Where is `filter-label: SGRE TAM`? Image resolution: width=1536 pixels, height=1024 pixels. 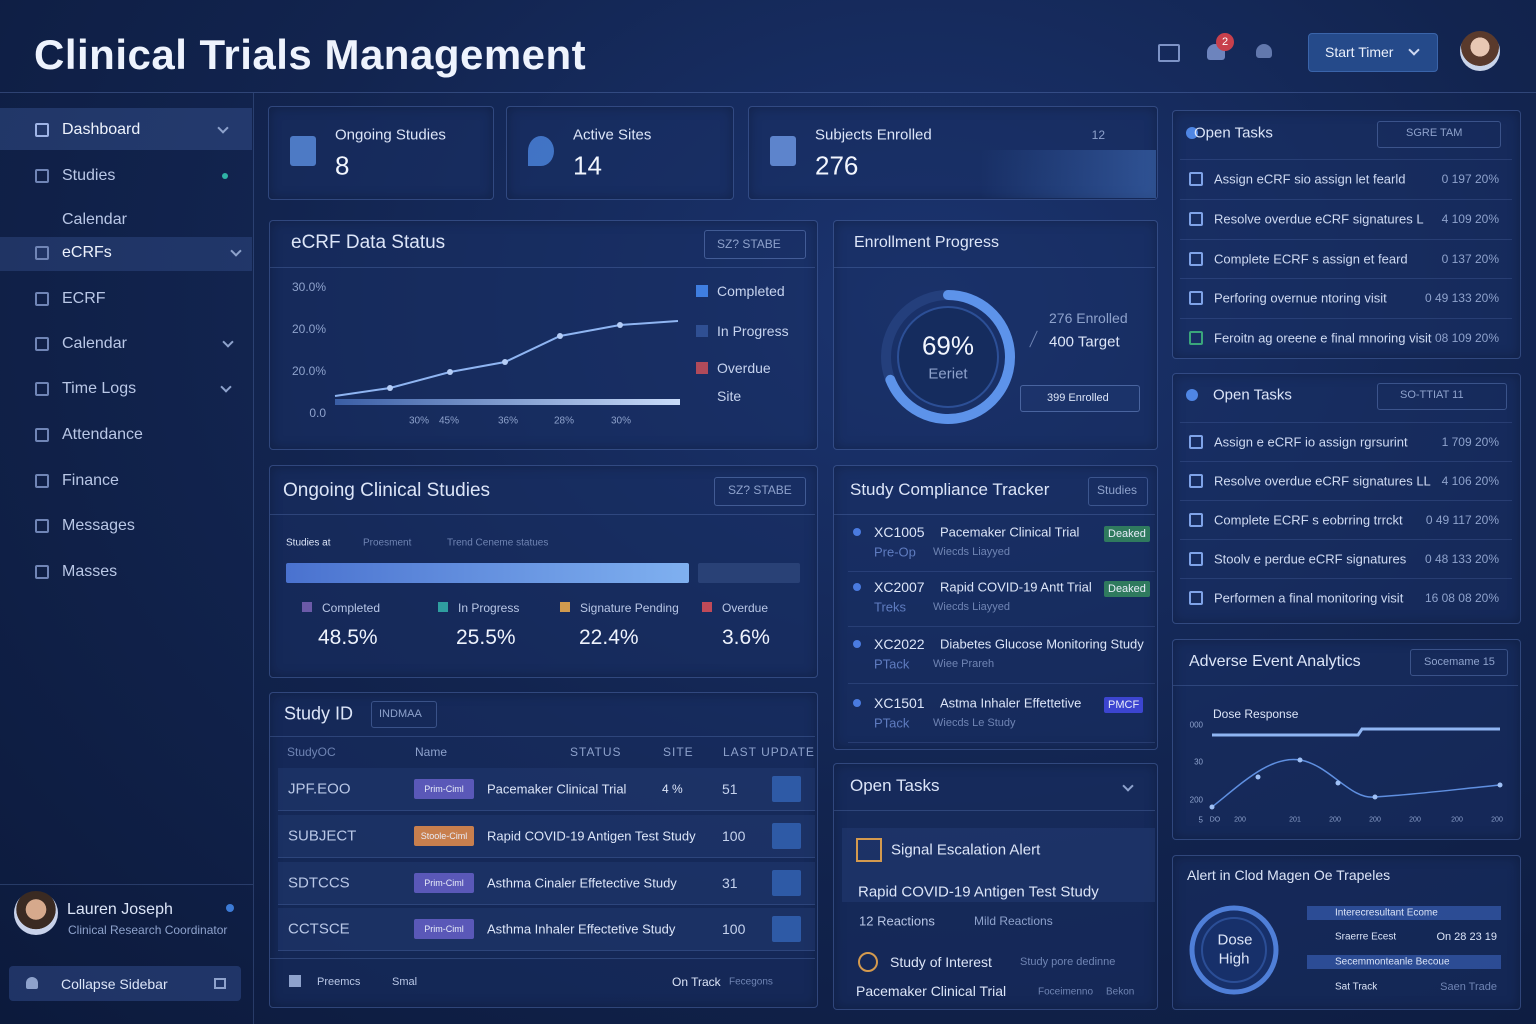 filter-label: SGRE TAM is located at coordinates (1434, 133).